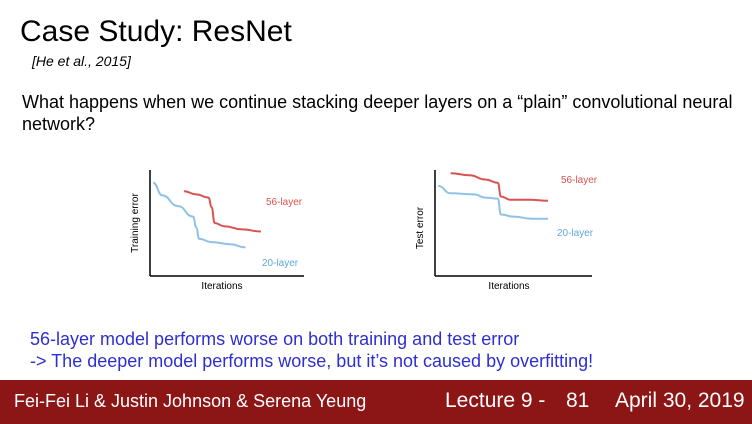 This screenshot has height=424, width=752. Describe the element at coordinates (156, 31) in the screenshot. I see `slide-title: Case Study: ResNet` at that location.